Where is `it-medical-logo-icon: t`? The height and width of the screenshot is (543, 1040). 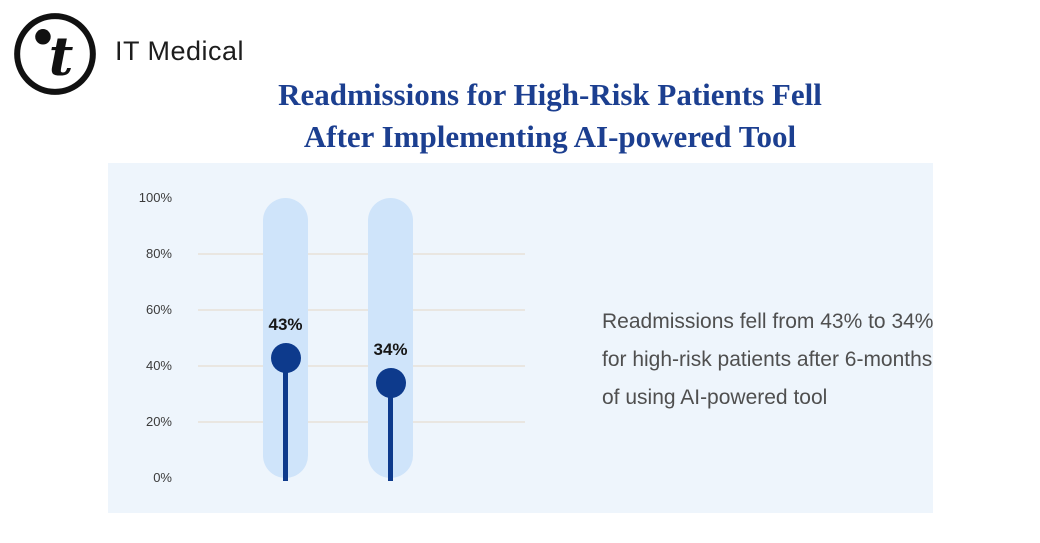
it-medical-logo-icon: t is located at coordinates (55, 54).